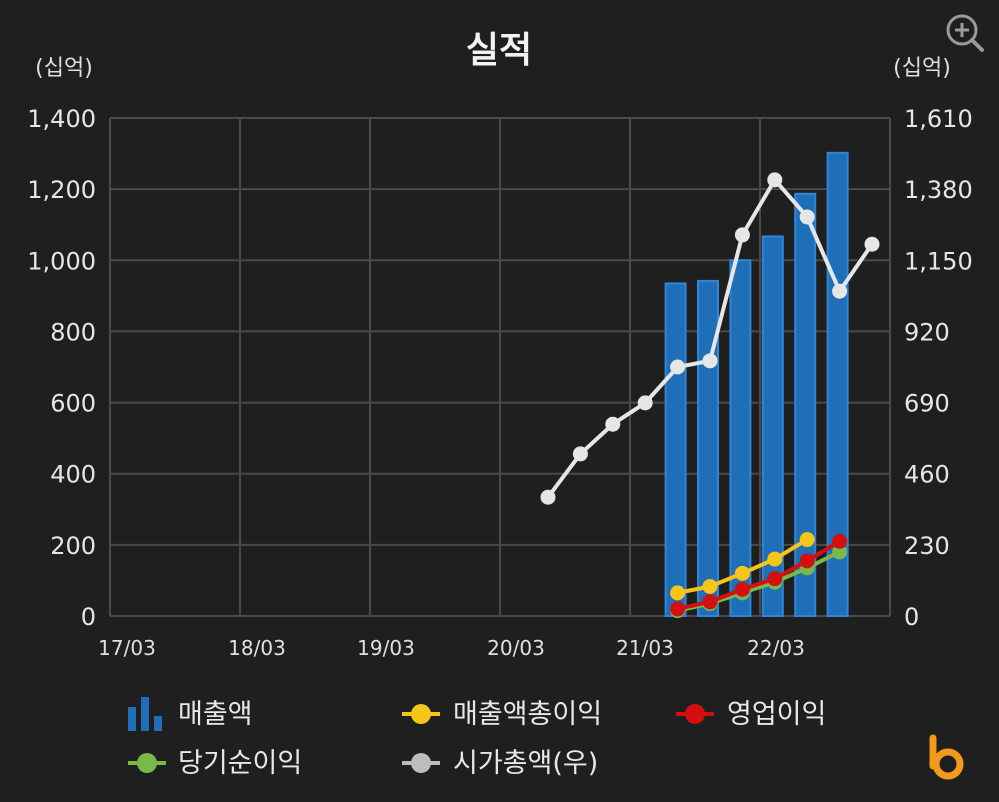 The image size is (999, 802). What do you see at coordinates (257, 648) in the screenshot?
I see `x-tick-label: 18/03` at bounding box center [257, 648].